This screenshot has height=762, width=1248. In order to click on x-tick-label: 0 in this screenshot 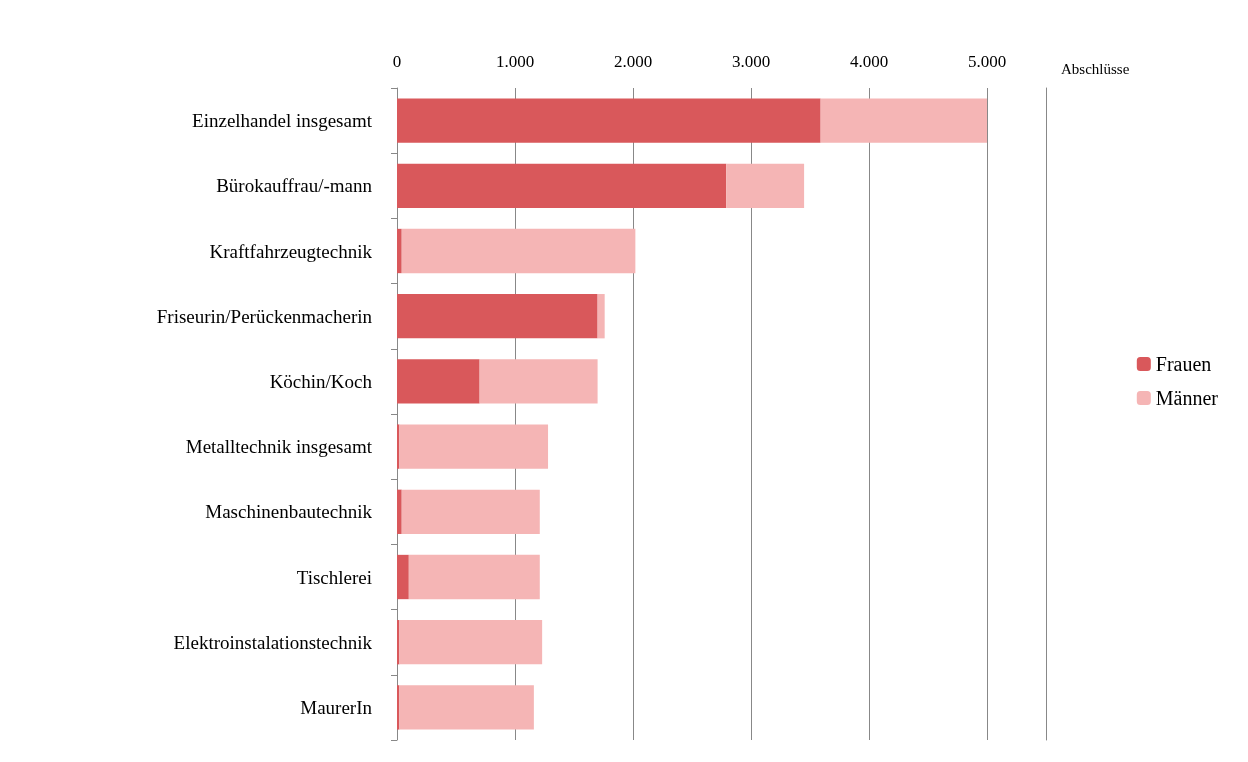, I will do `click(397, 61)`.